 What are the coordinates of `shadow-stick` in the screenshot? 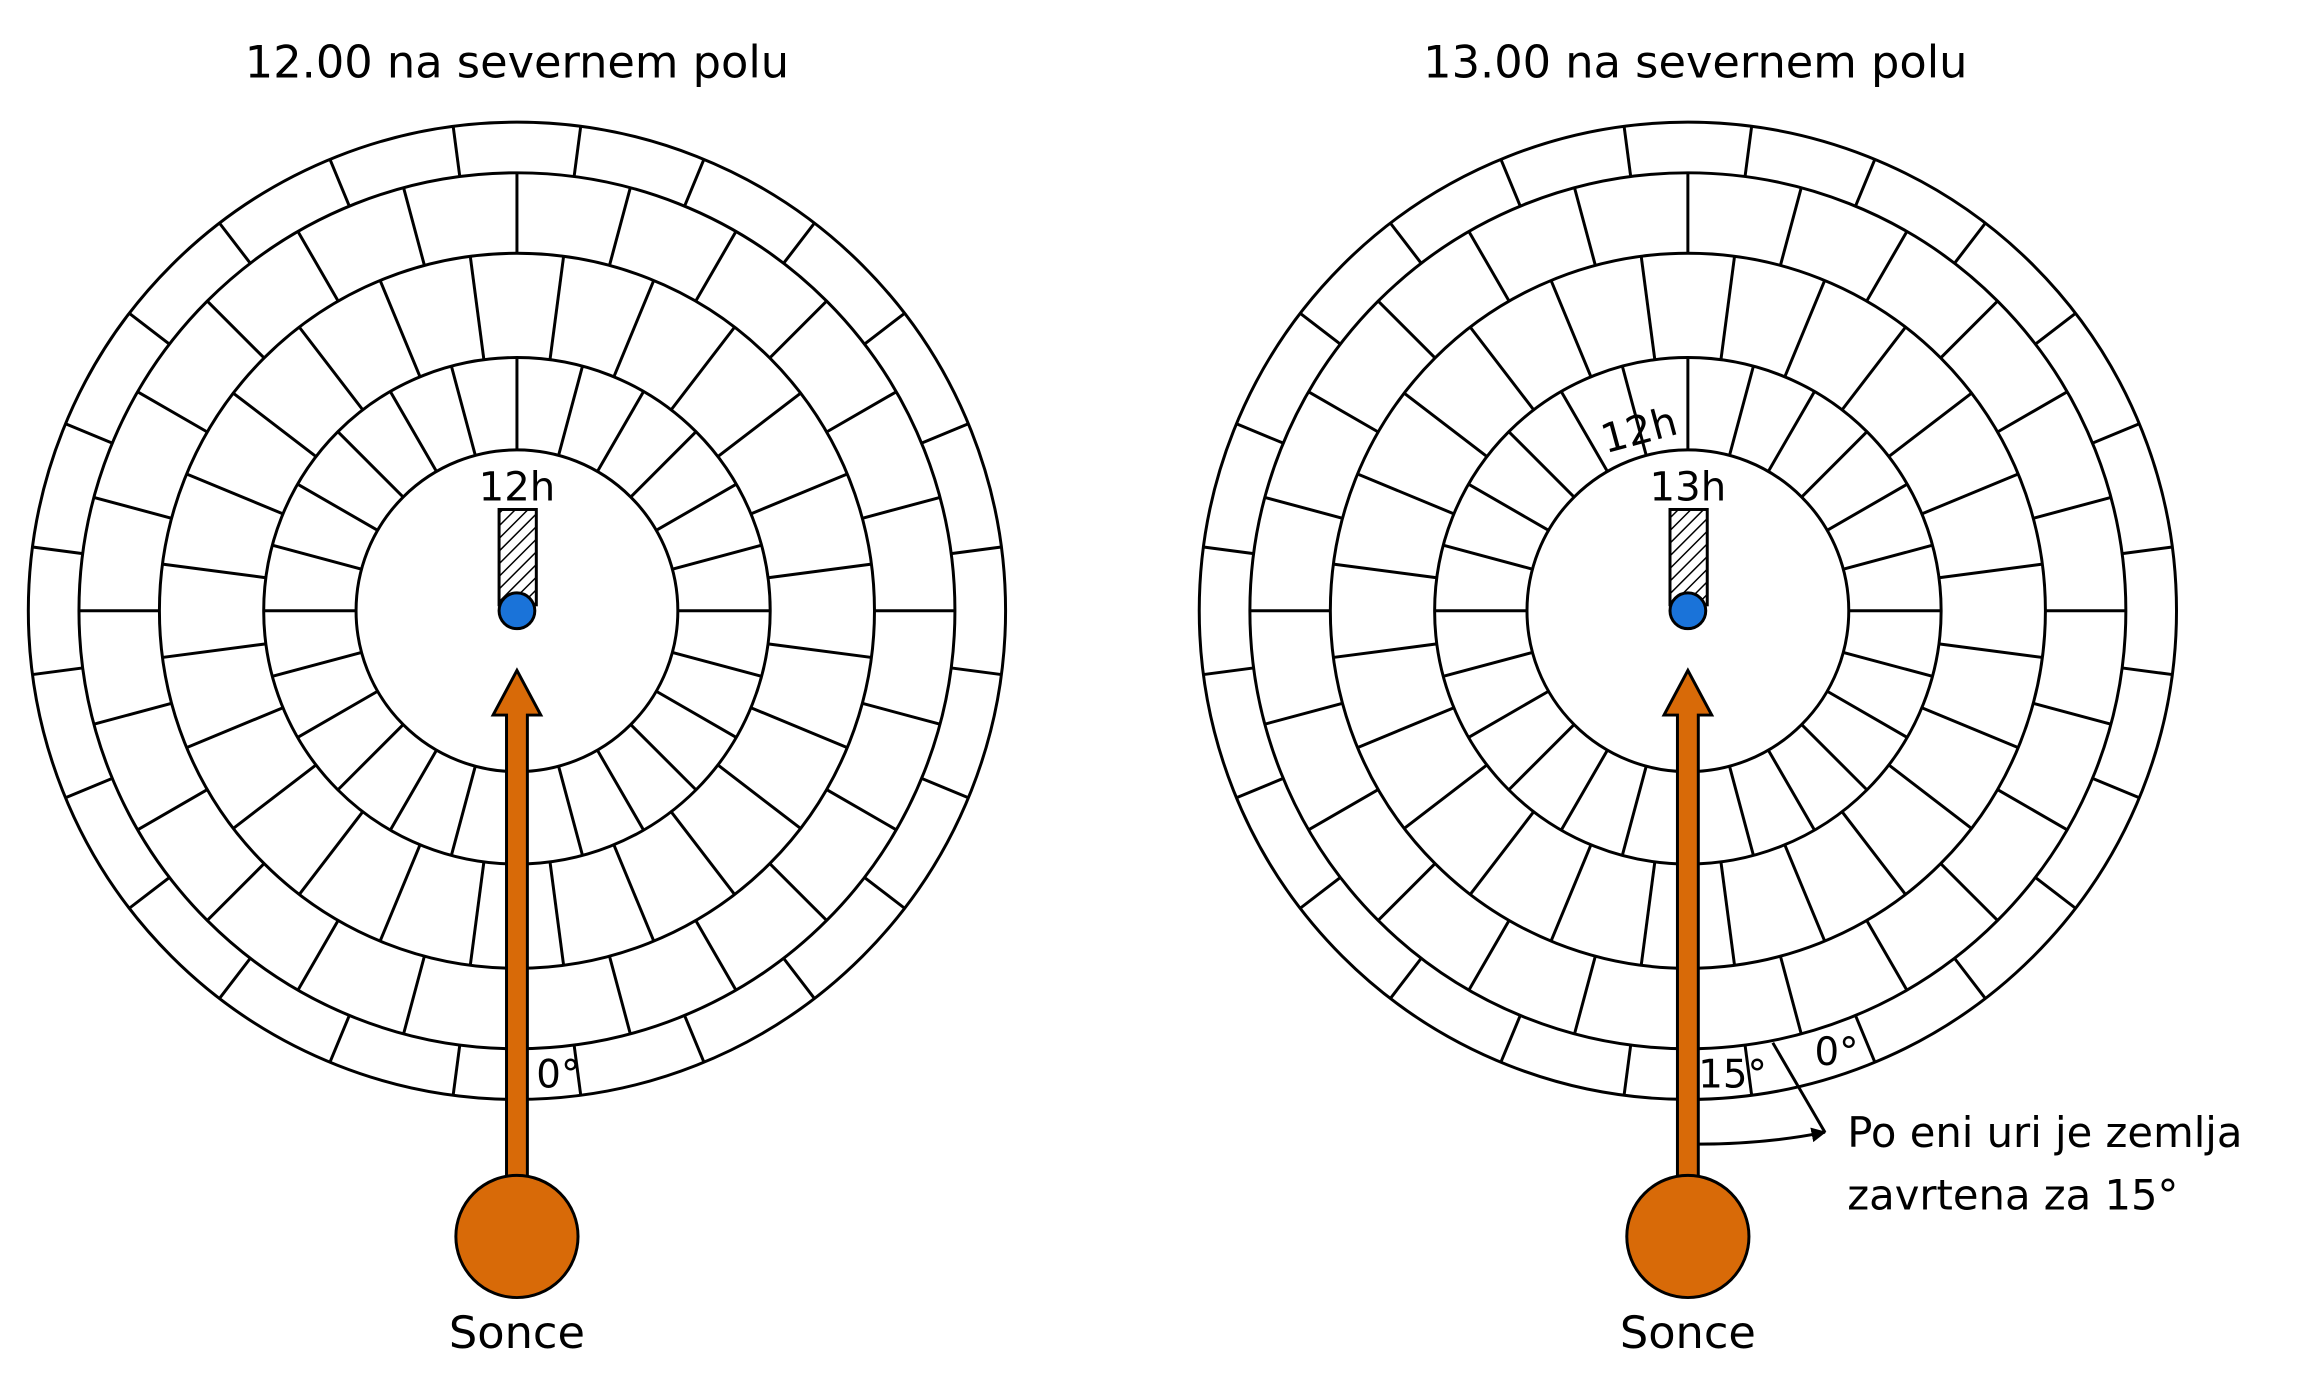 It's located at (517, 557).